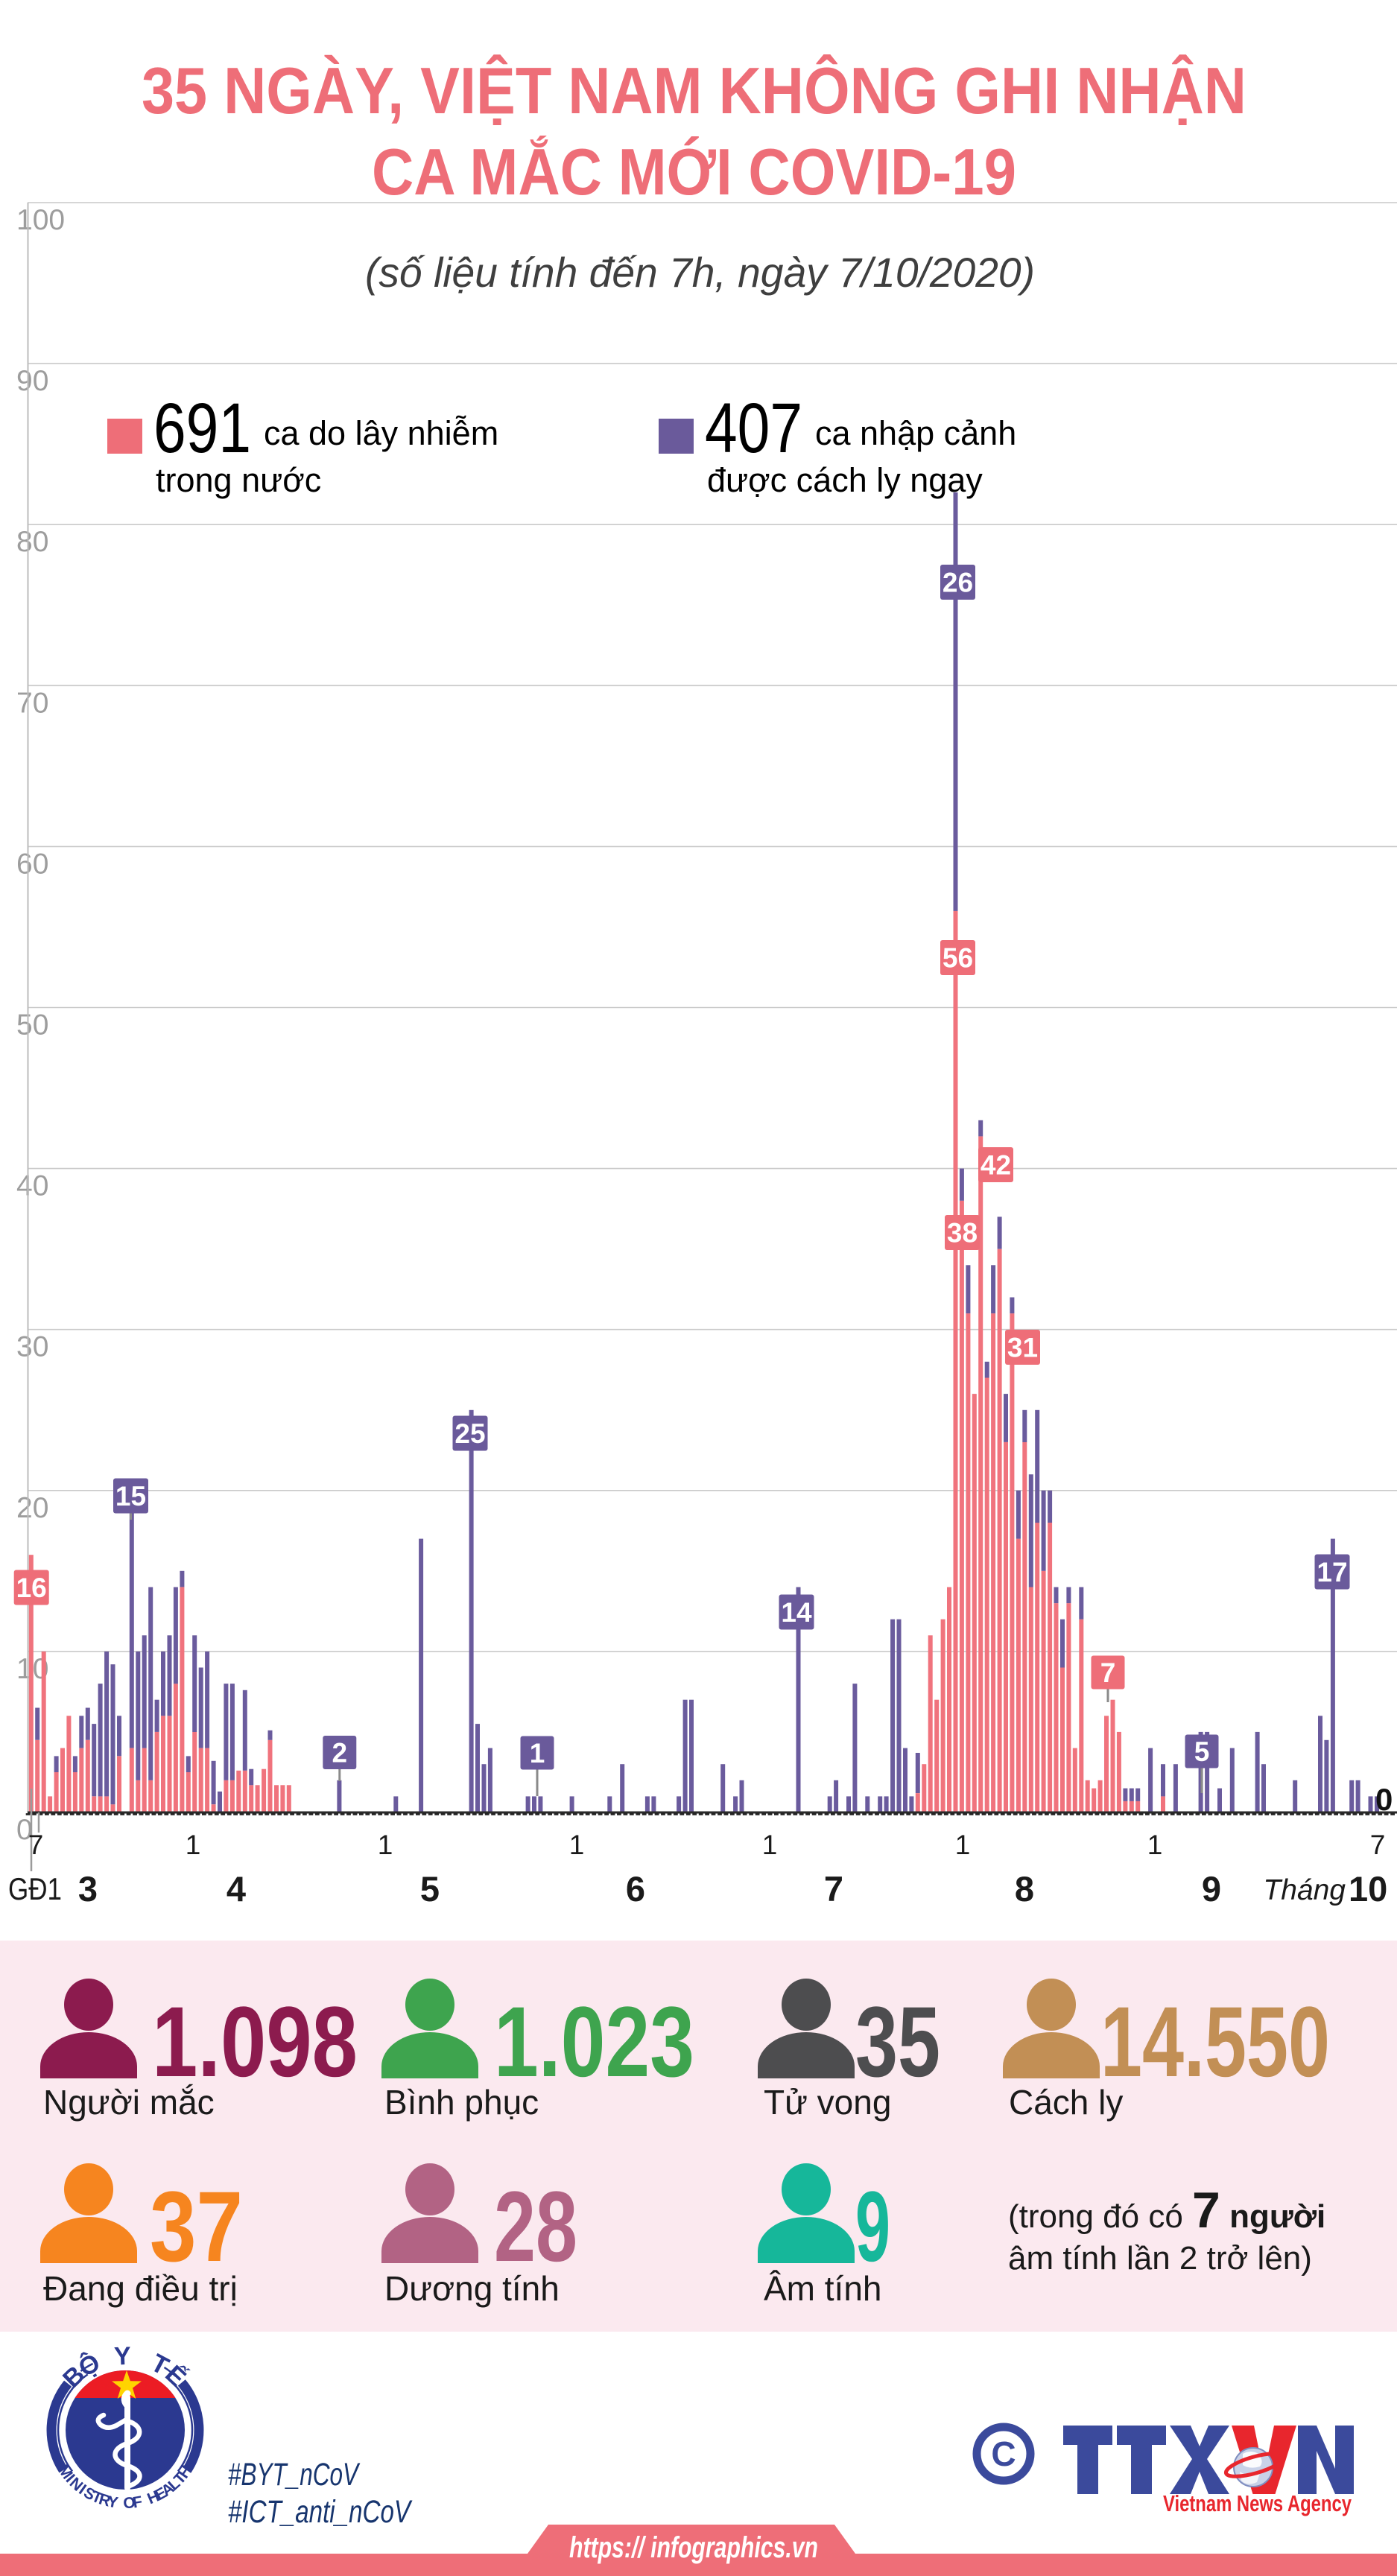 The height and width of the screenshot is (2576, 1397). I want to click on svg-text: 15, so click(130, 1496).